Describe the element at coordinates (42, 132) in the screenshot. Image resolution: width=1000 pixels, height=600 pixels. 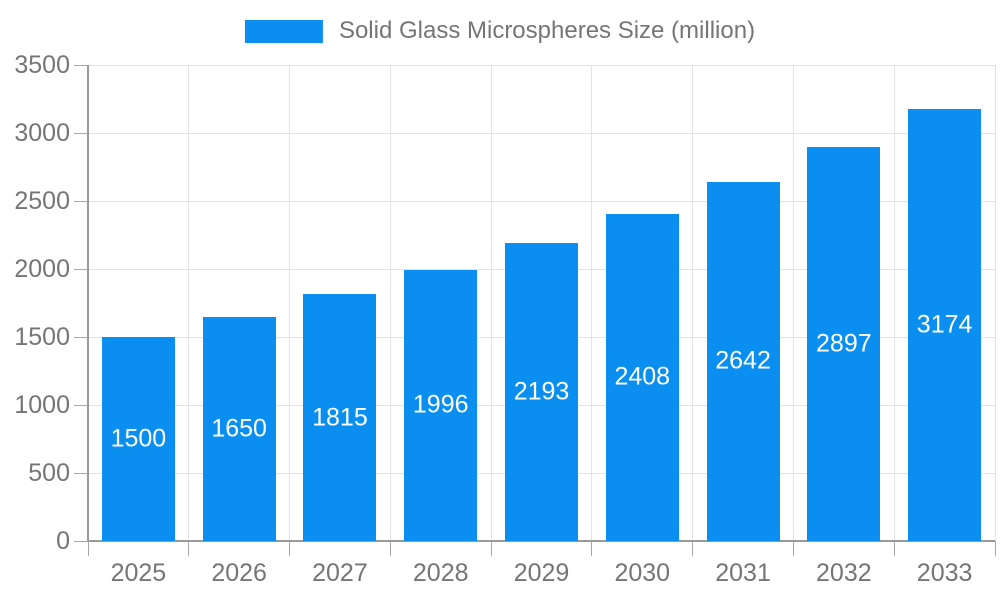
I see `y-axis-label: 3000` at that location.